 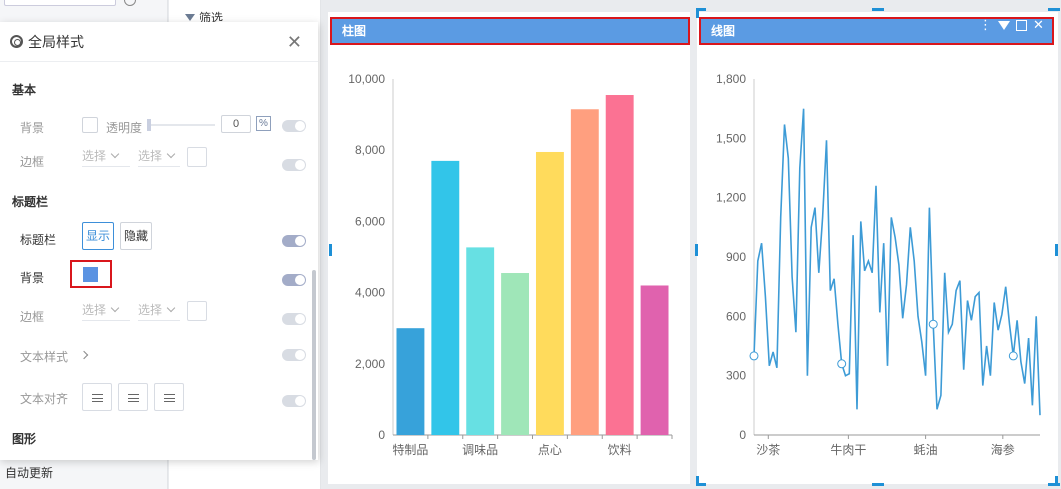 I want to click on basic-border-style-select: 选择, so click(x=106, y=156).